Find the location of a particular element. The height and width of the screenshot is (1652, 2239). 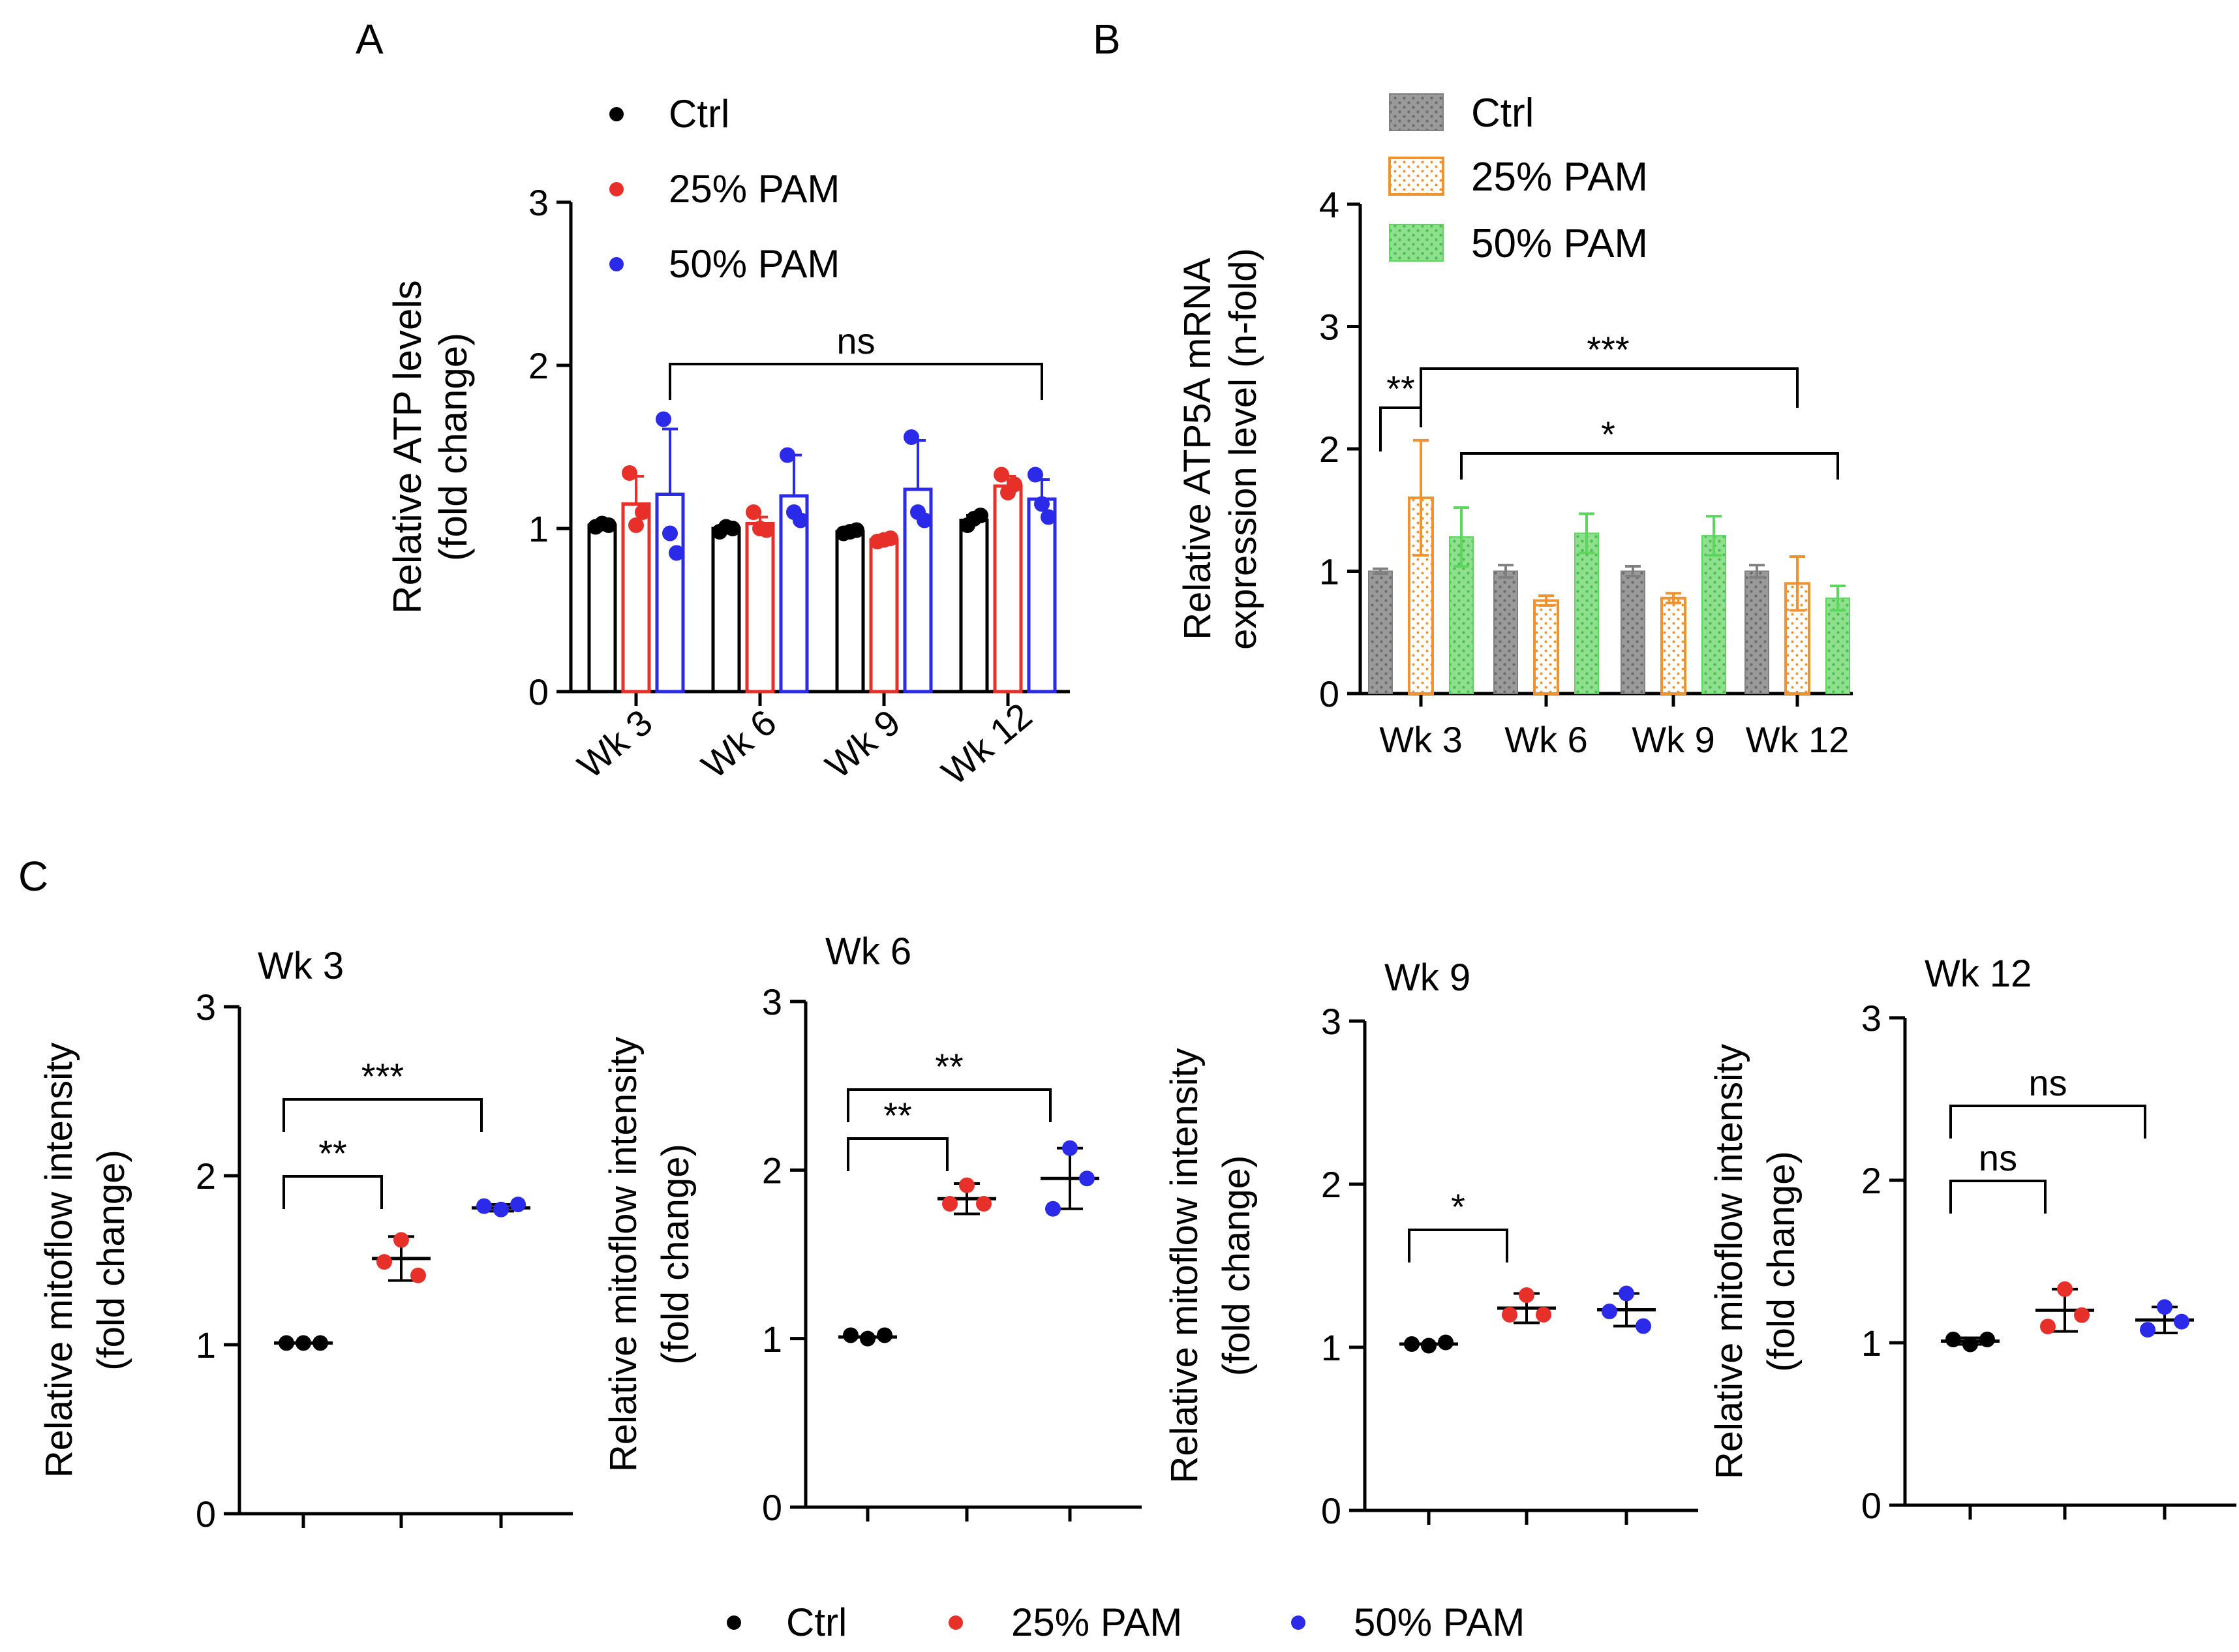

legend-label: Ctrl is located at coordinates (699, 114).